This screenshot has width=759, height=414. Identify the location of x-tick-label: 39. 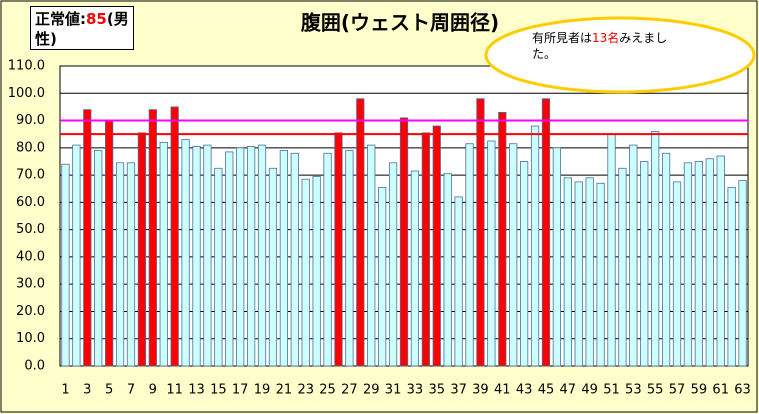
(480, 390).